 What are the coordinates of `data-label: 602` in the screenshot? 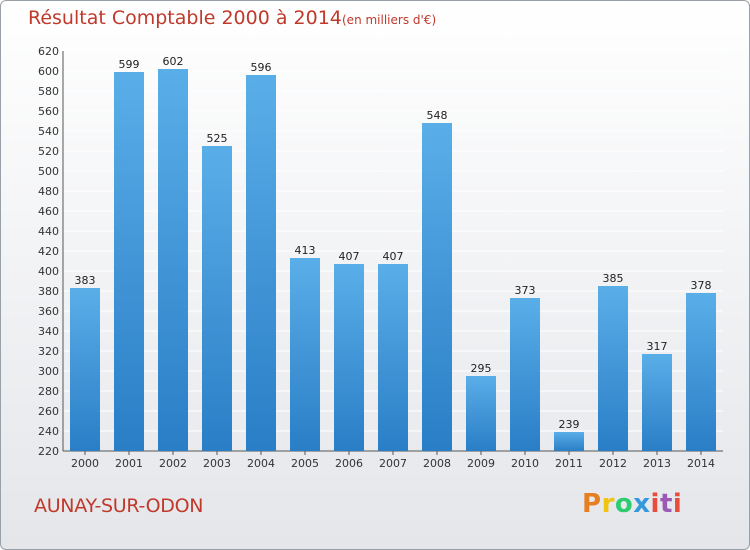 It's located at (173, 61).